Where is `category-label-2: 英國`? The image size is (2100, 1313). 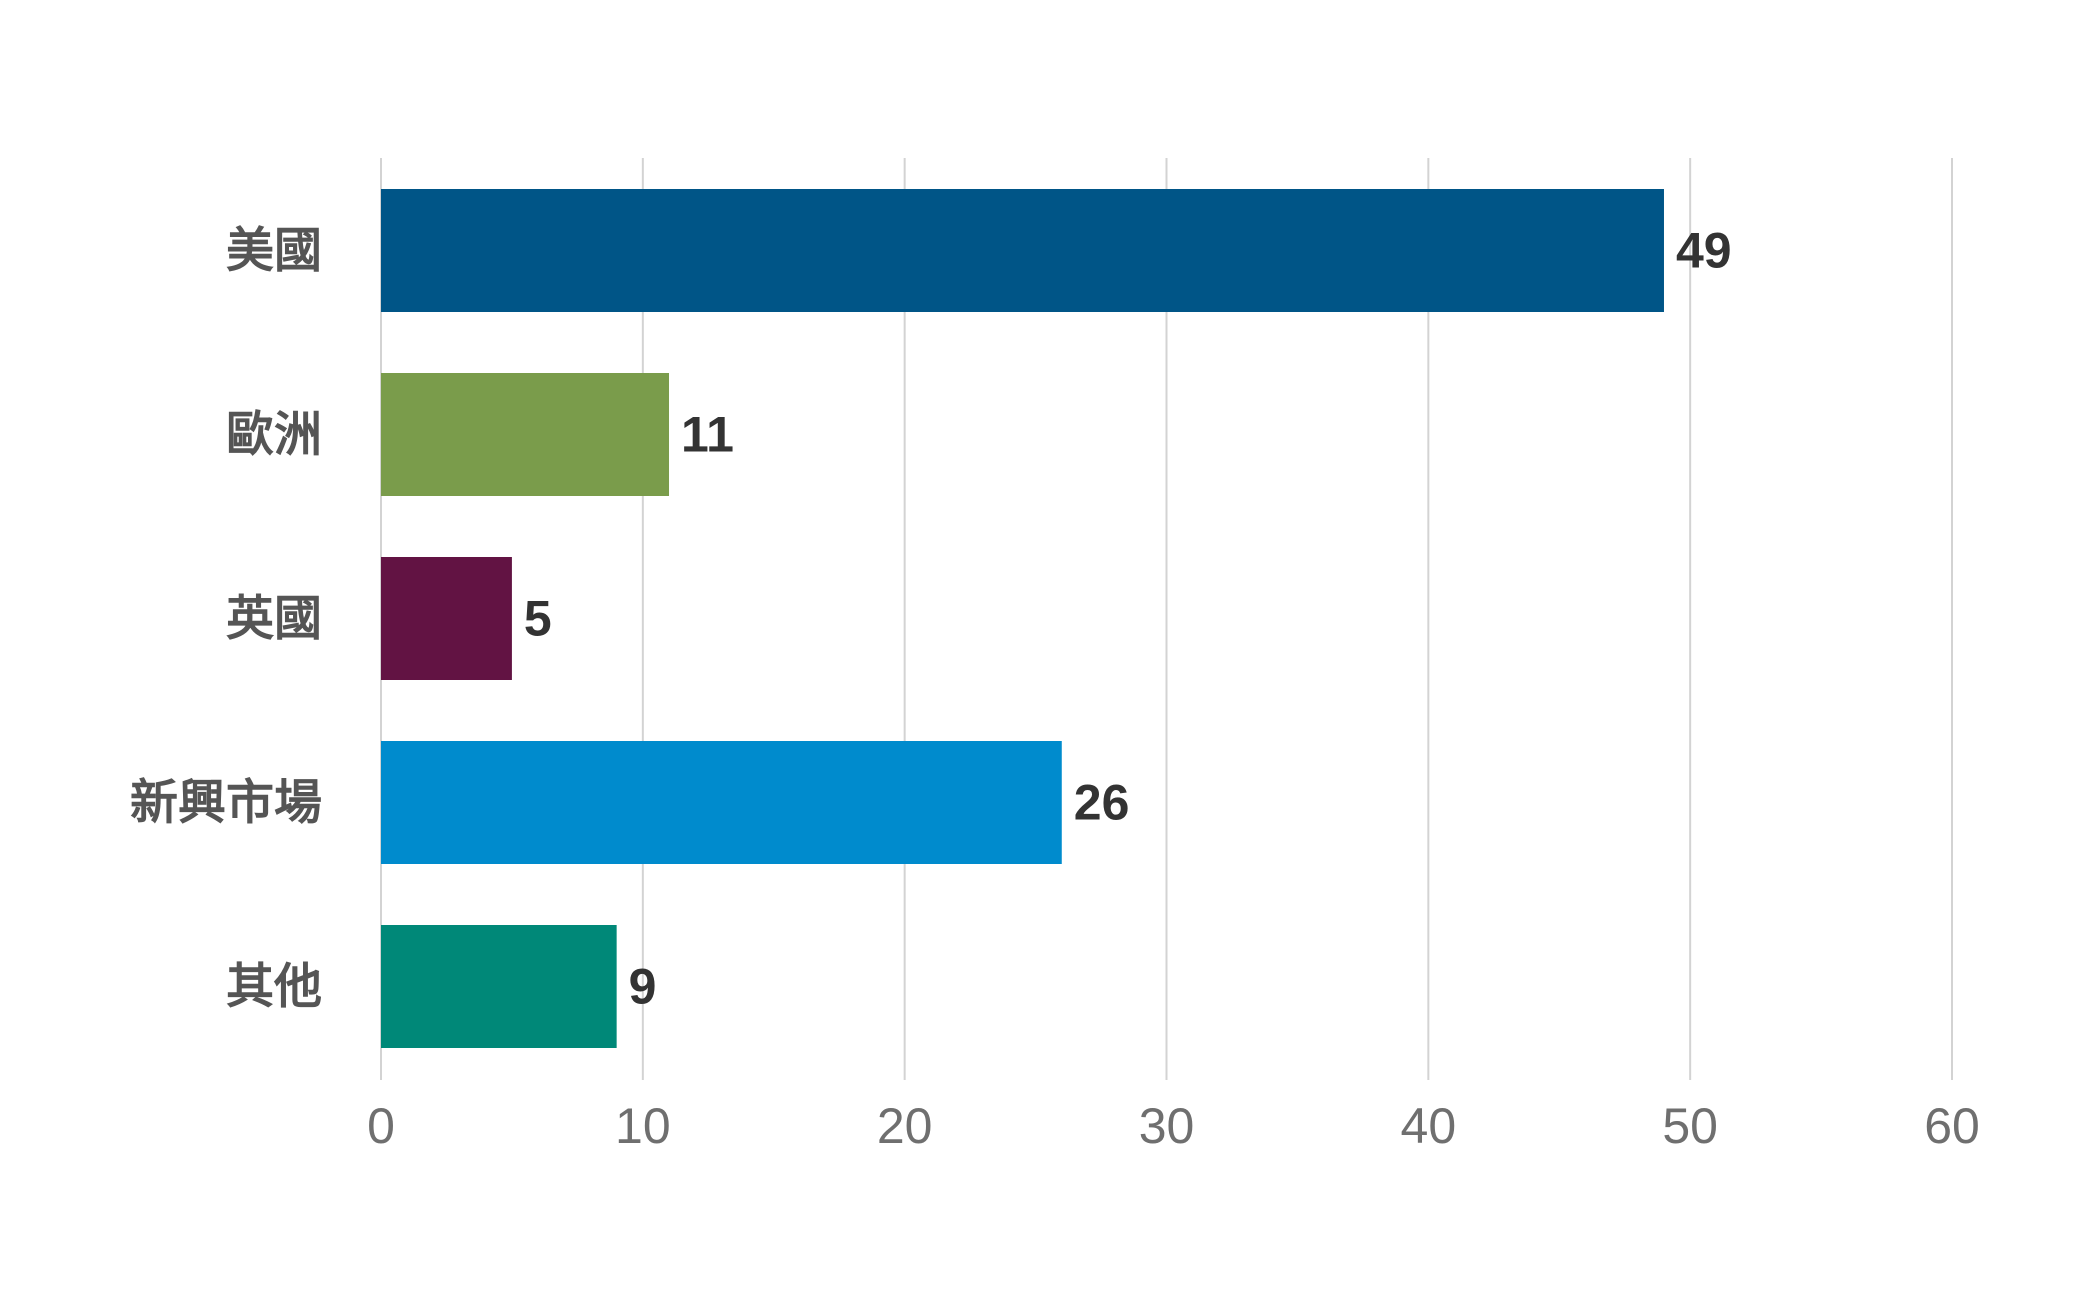
category-label-2: 英國 is located at coordinates (274, 619).